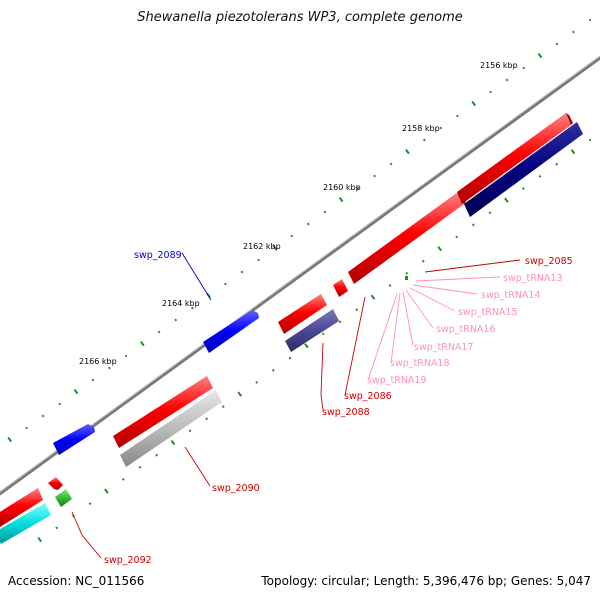  I want to click on gene-cyan-reverse, so click(25, 523).